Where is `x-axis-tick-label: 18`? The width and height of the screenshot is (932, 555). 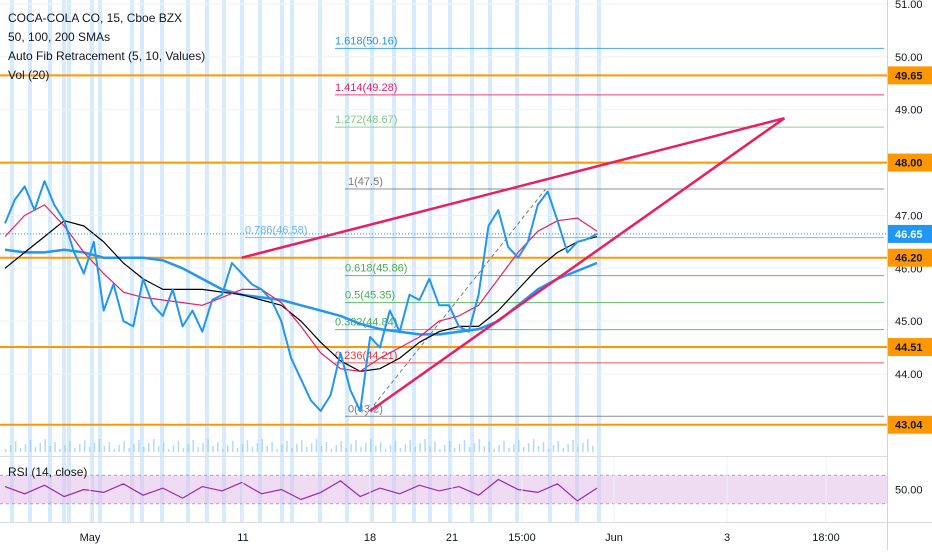 x-axis-tick-label: 18 is located at coordinates (370, 538).